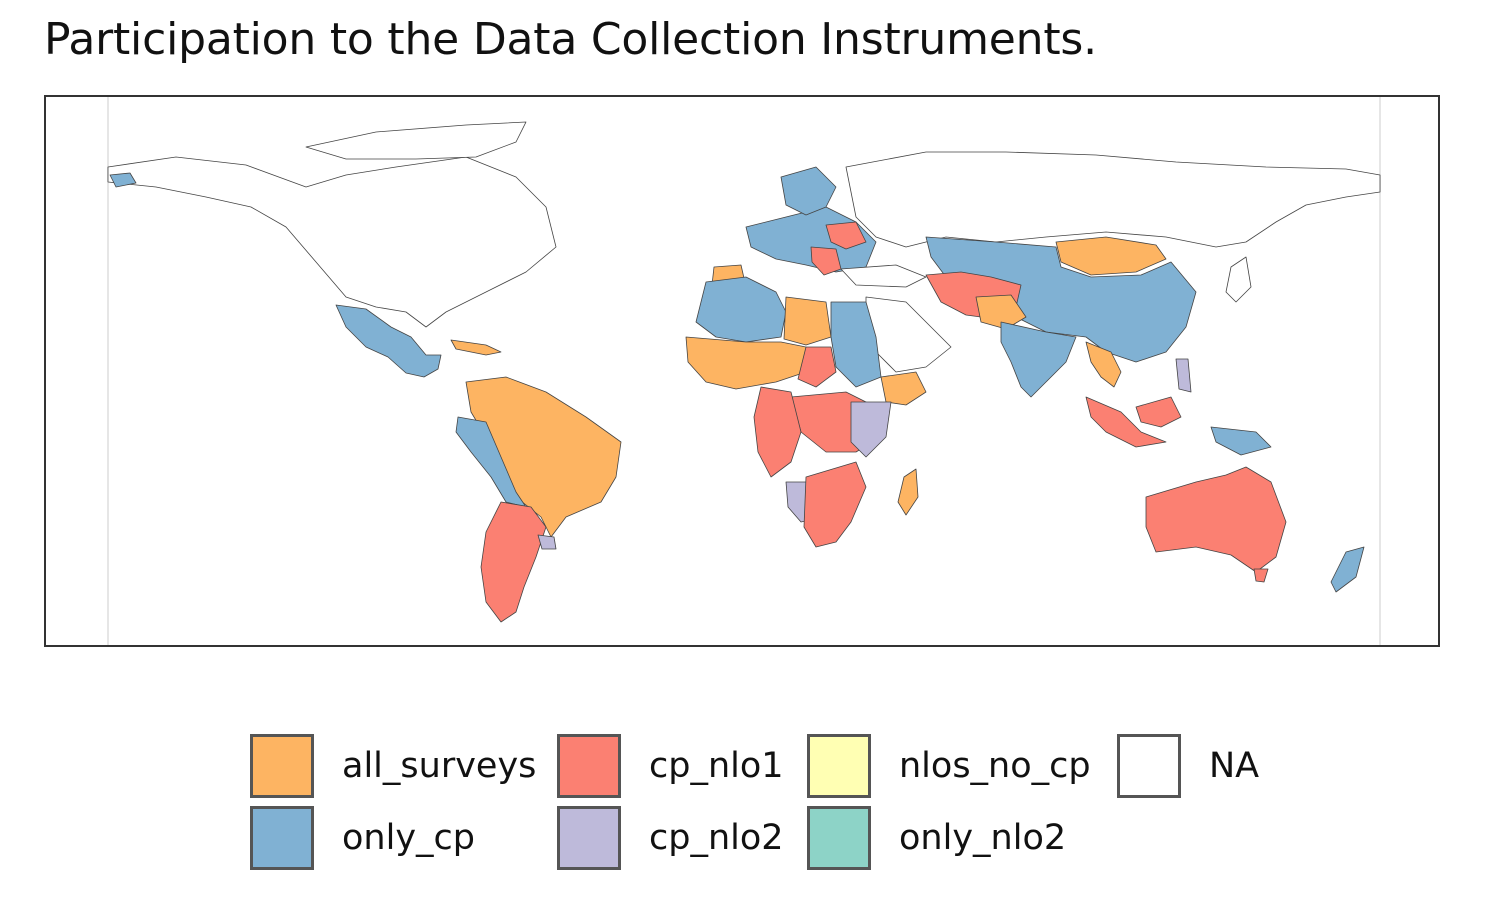  I want to click on region-new-zealand, so click(1347, 569).